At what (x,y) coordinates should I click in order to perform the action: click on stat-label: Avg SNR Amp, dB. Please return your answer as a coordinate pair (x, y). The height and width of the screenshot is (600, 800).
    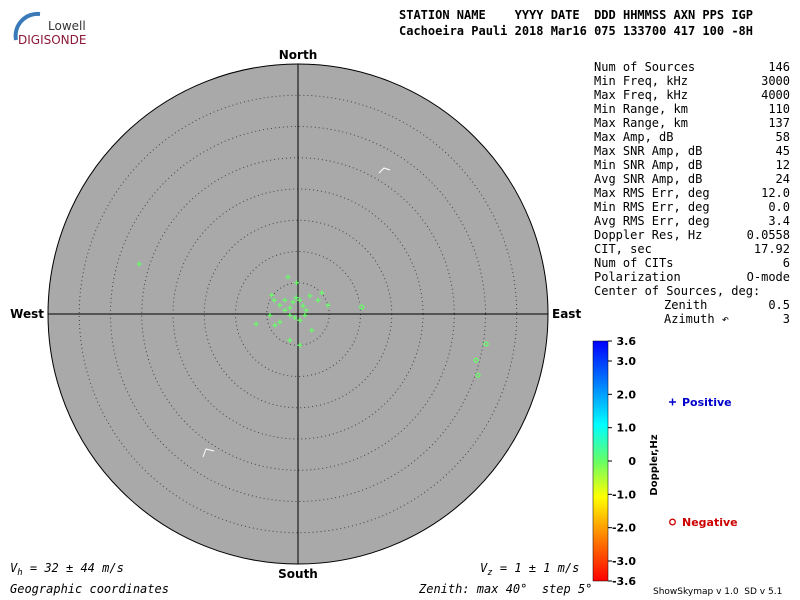
    Looking at the image, I should click on (648, 179).